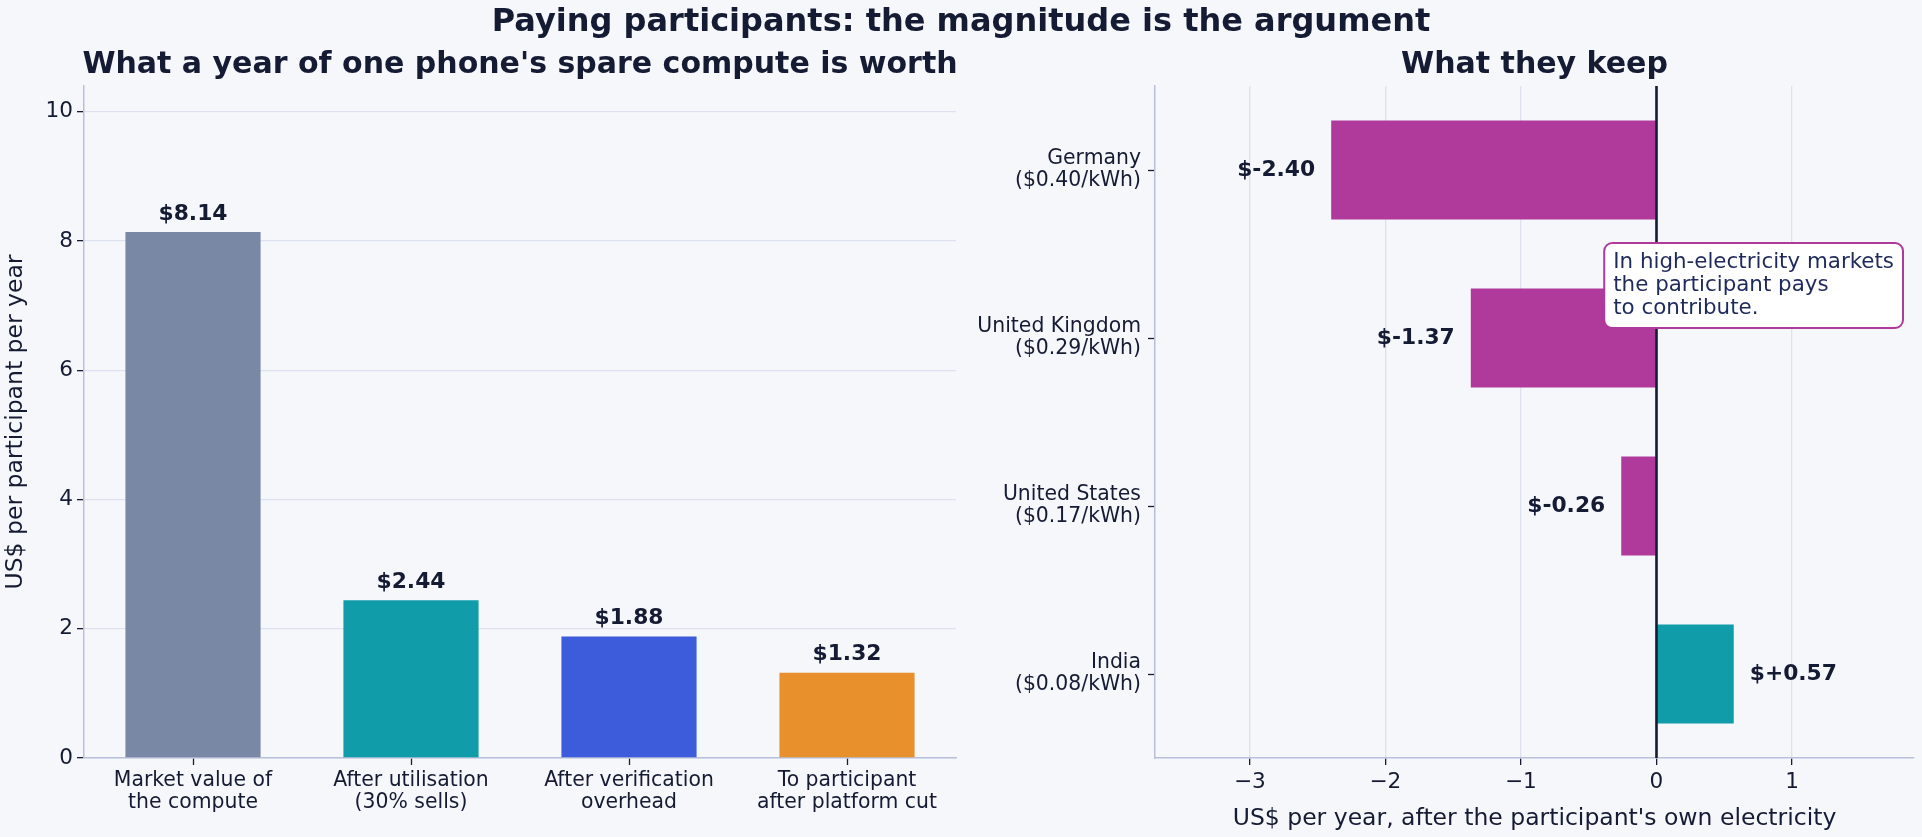  What do you see at coordinates (520, 63) in the screenshot?
I see `chart-subtitle: What a year of one phone's spare compute is worth` at bounding box center [520, 63].